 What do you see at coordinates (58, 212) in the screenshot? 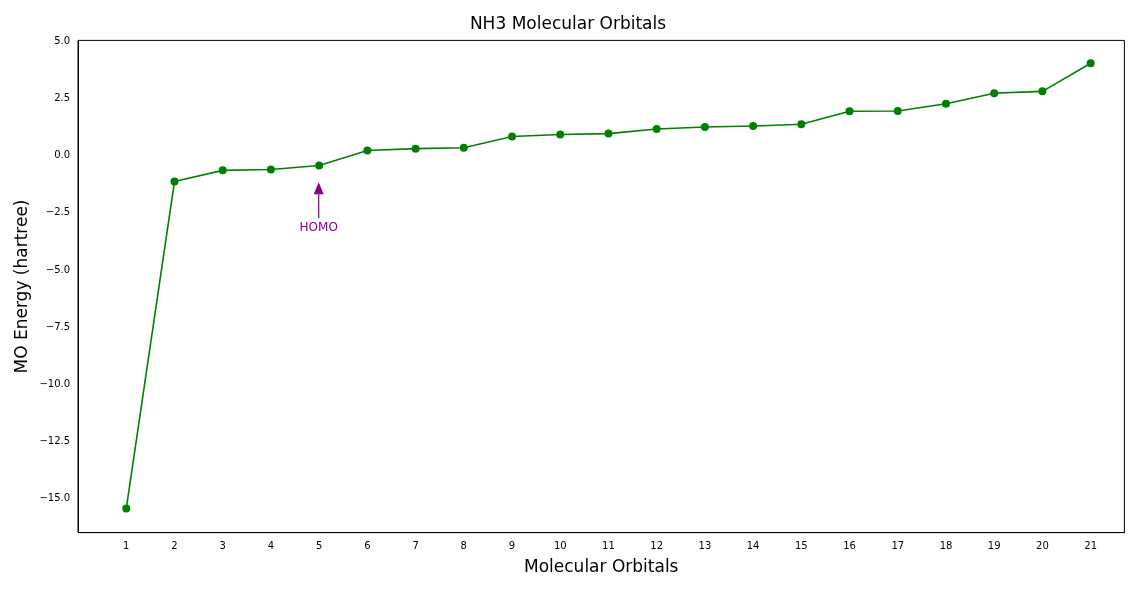
I see `y-tick-label: −2.5` at bounding box center [58, 212].